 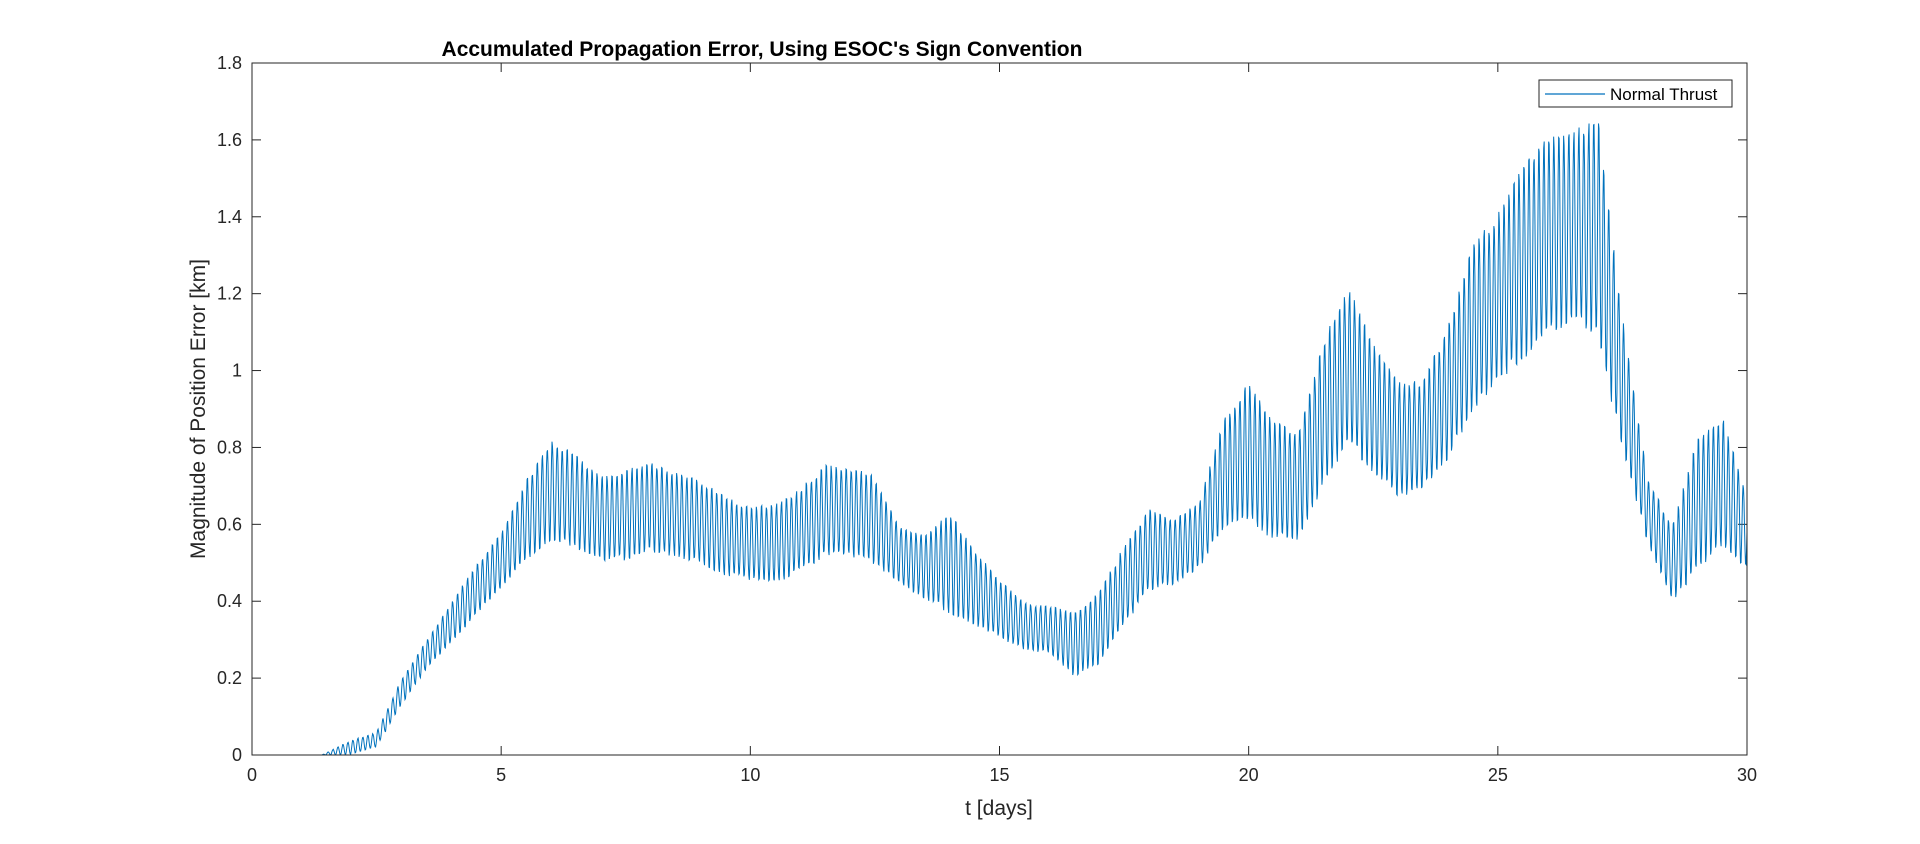 I want to click on x-tick-label: 0, so click(x=252, y=775).